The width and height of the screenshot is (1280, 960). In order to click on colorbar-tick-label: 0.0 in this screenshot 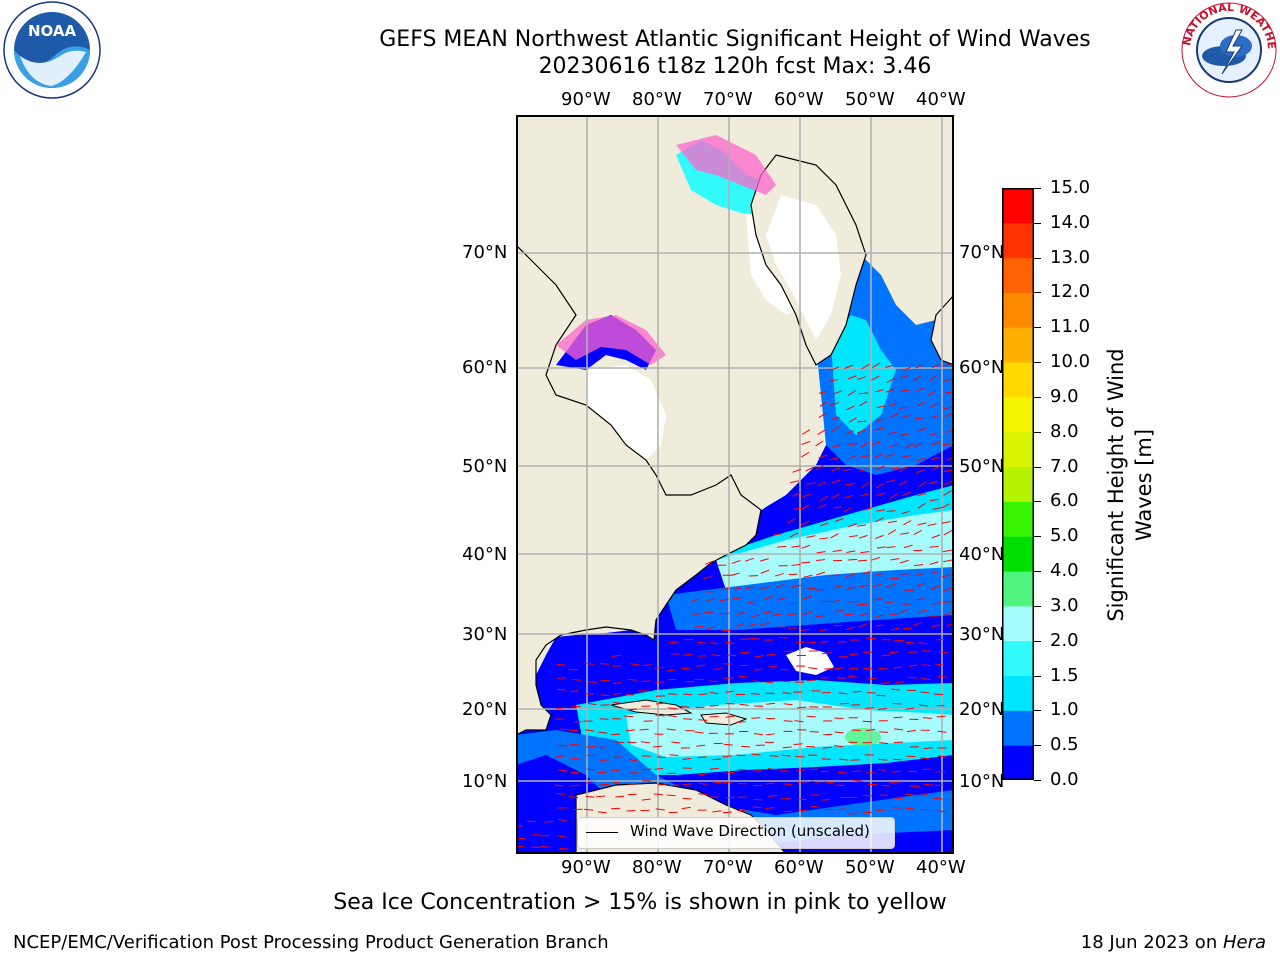, I will do `click(1064, 779)`.